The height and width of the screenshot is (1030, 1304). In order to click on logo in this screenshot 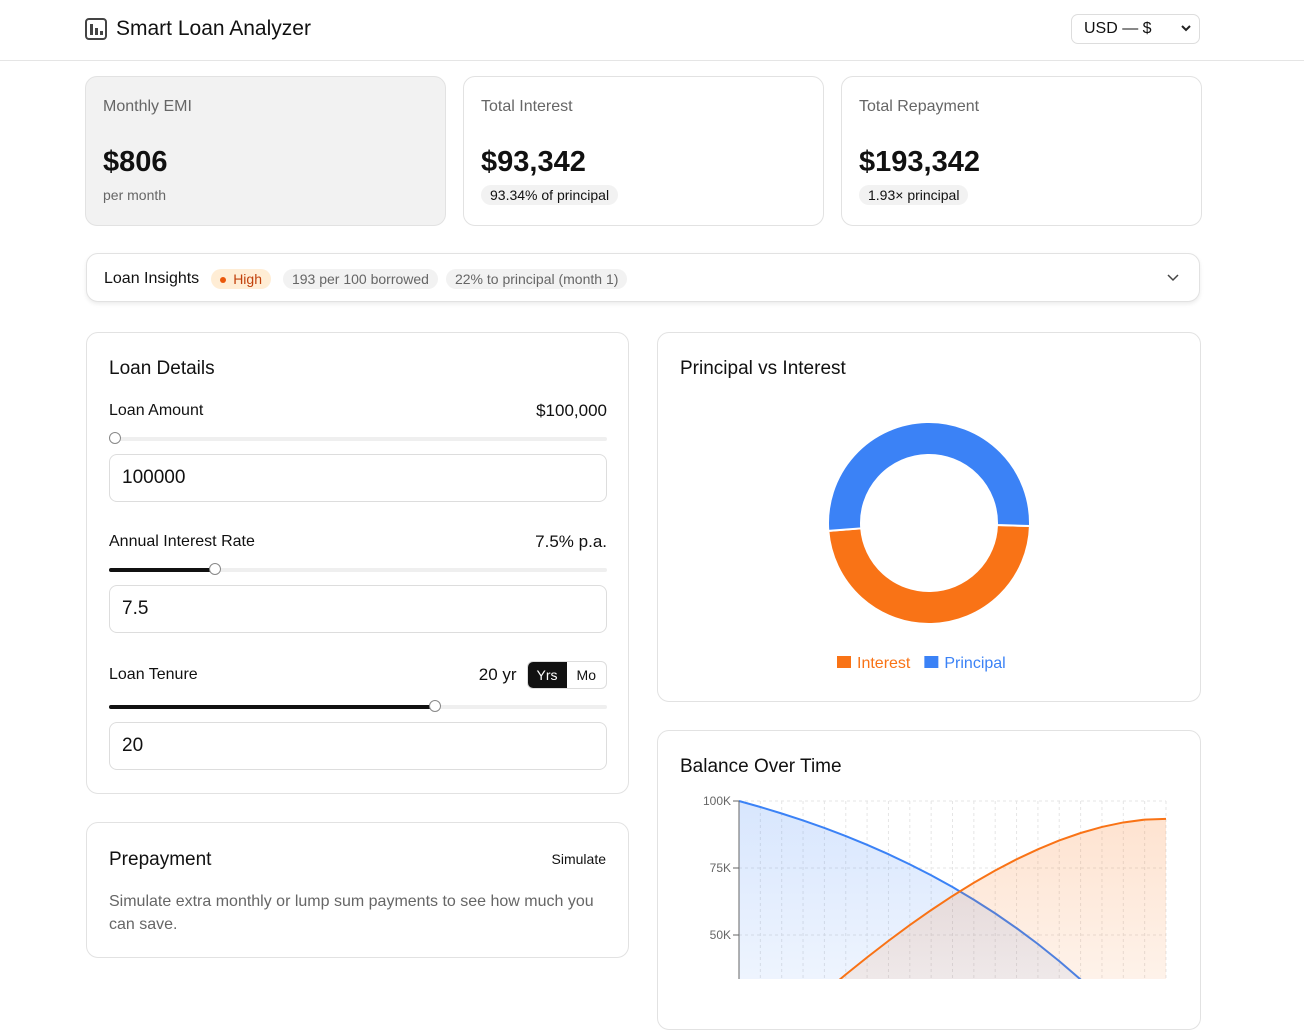, I will do `click(96, 29)`.